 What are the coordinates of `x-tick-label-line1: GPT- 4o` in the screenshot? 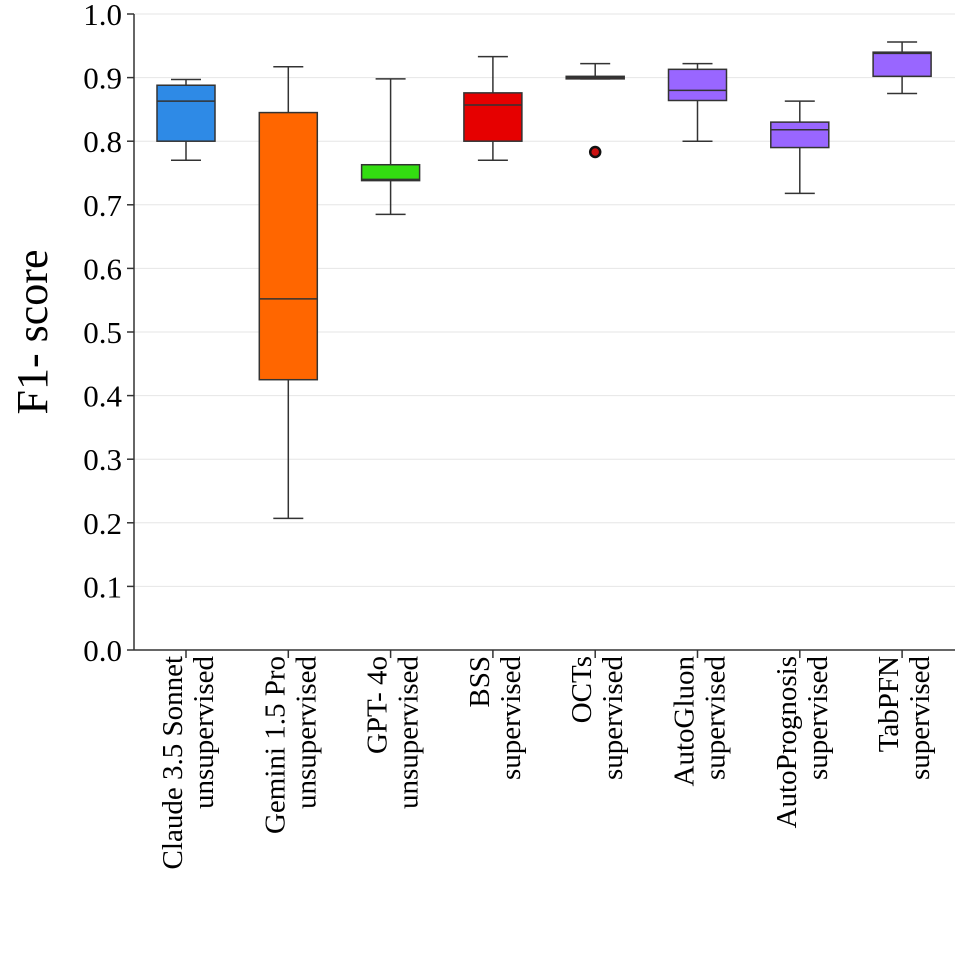 It's located at (378, 705).